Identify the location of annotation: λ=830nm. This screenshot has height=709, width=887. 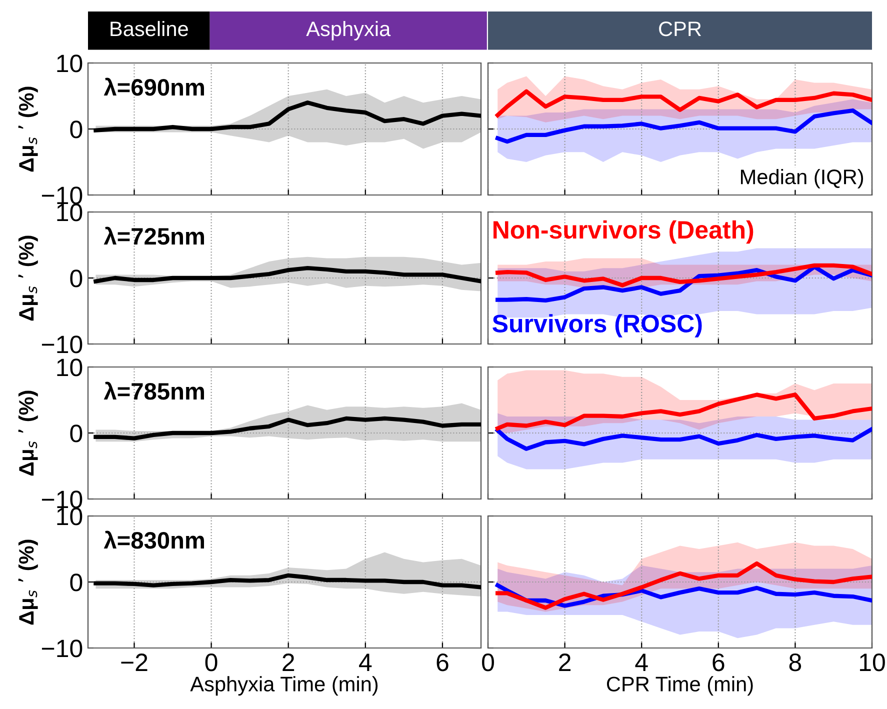
(154, 539).